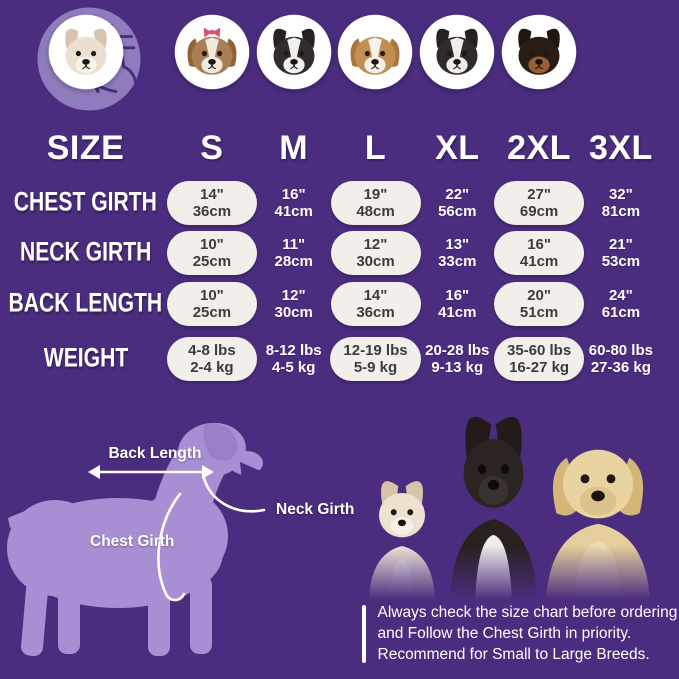 The width and height of the screenshot is (679, 679). I want to click on cell-chest-3xl: 32" 81cm, so click(621, 203).